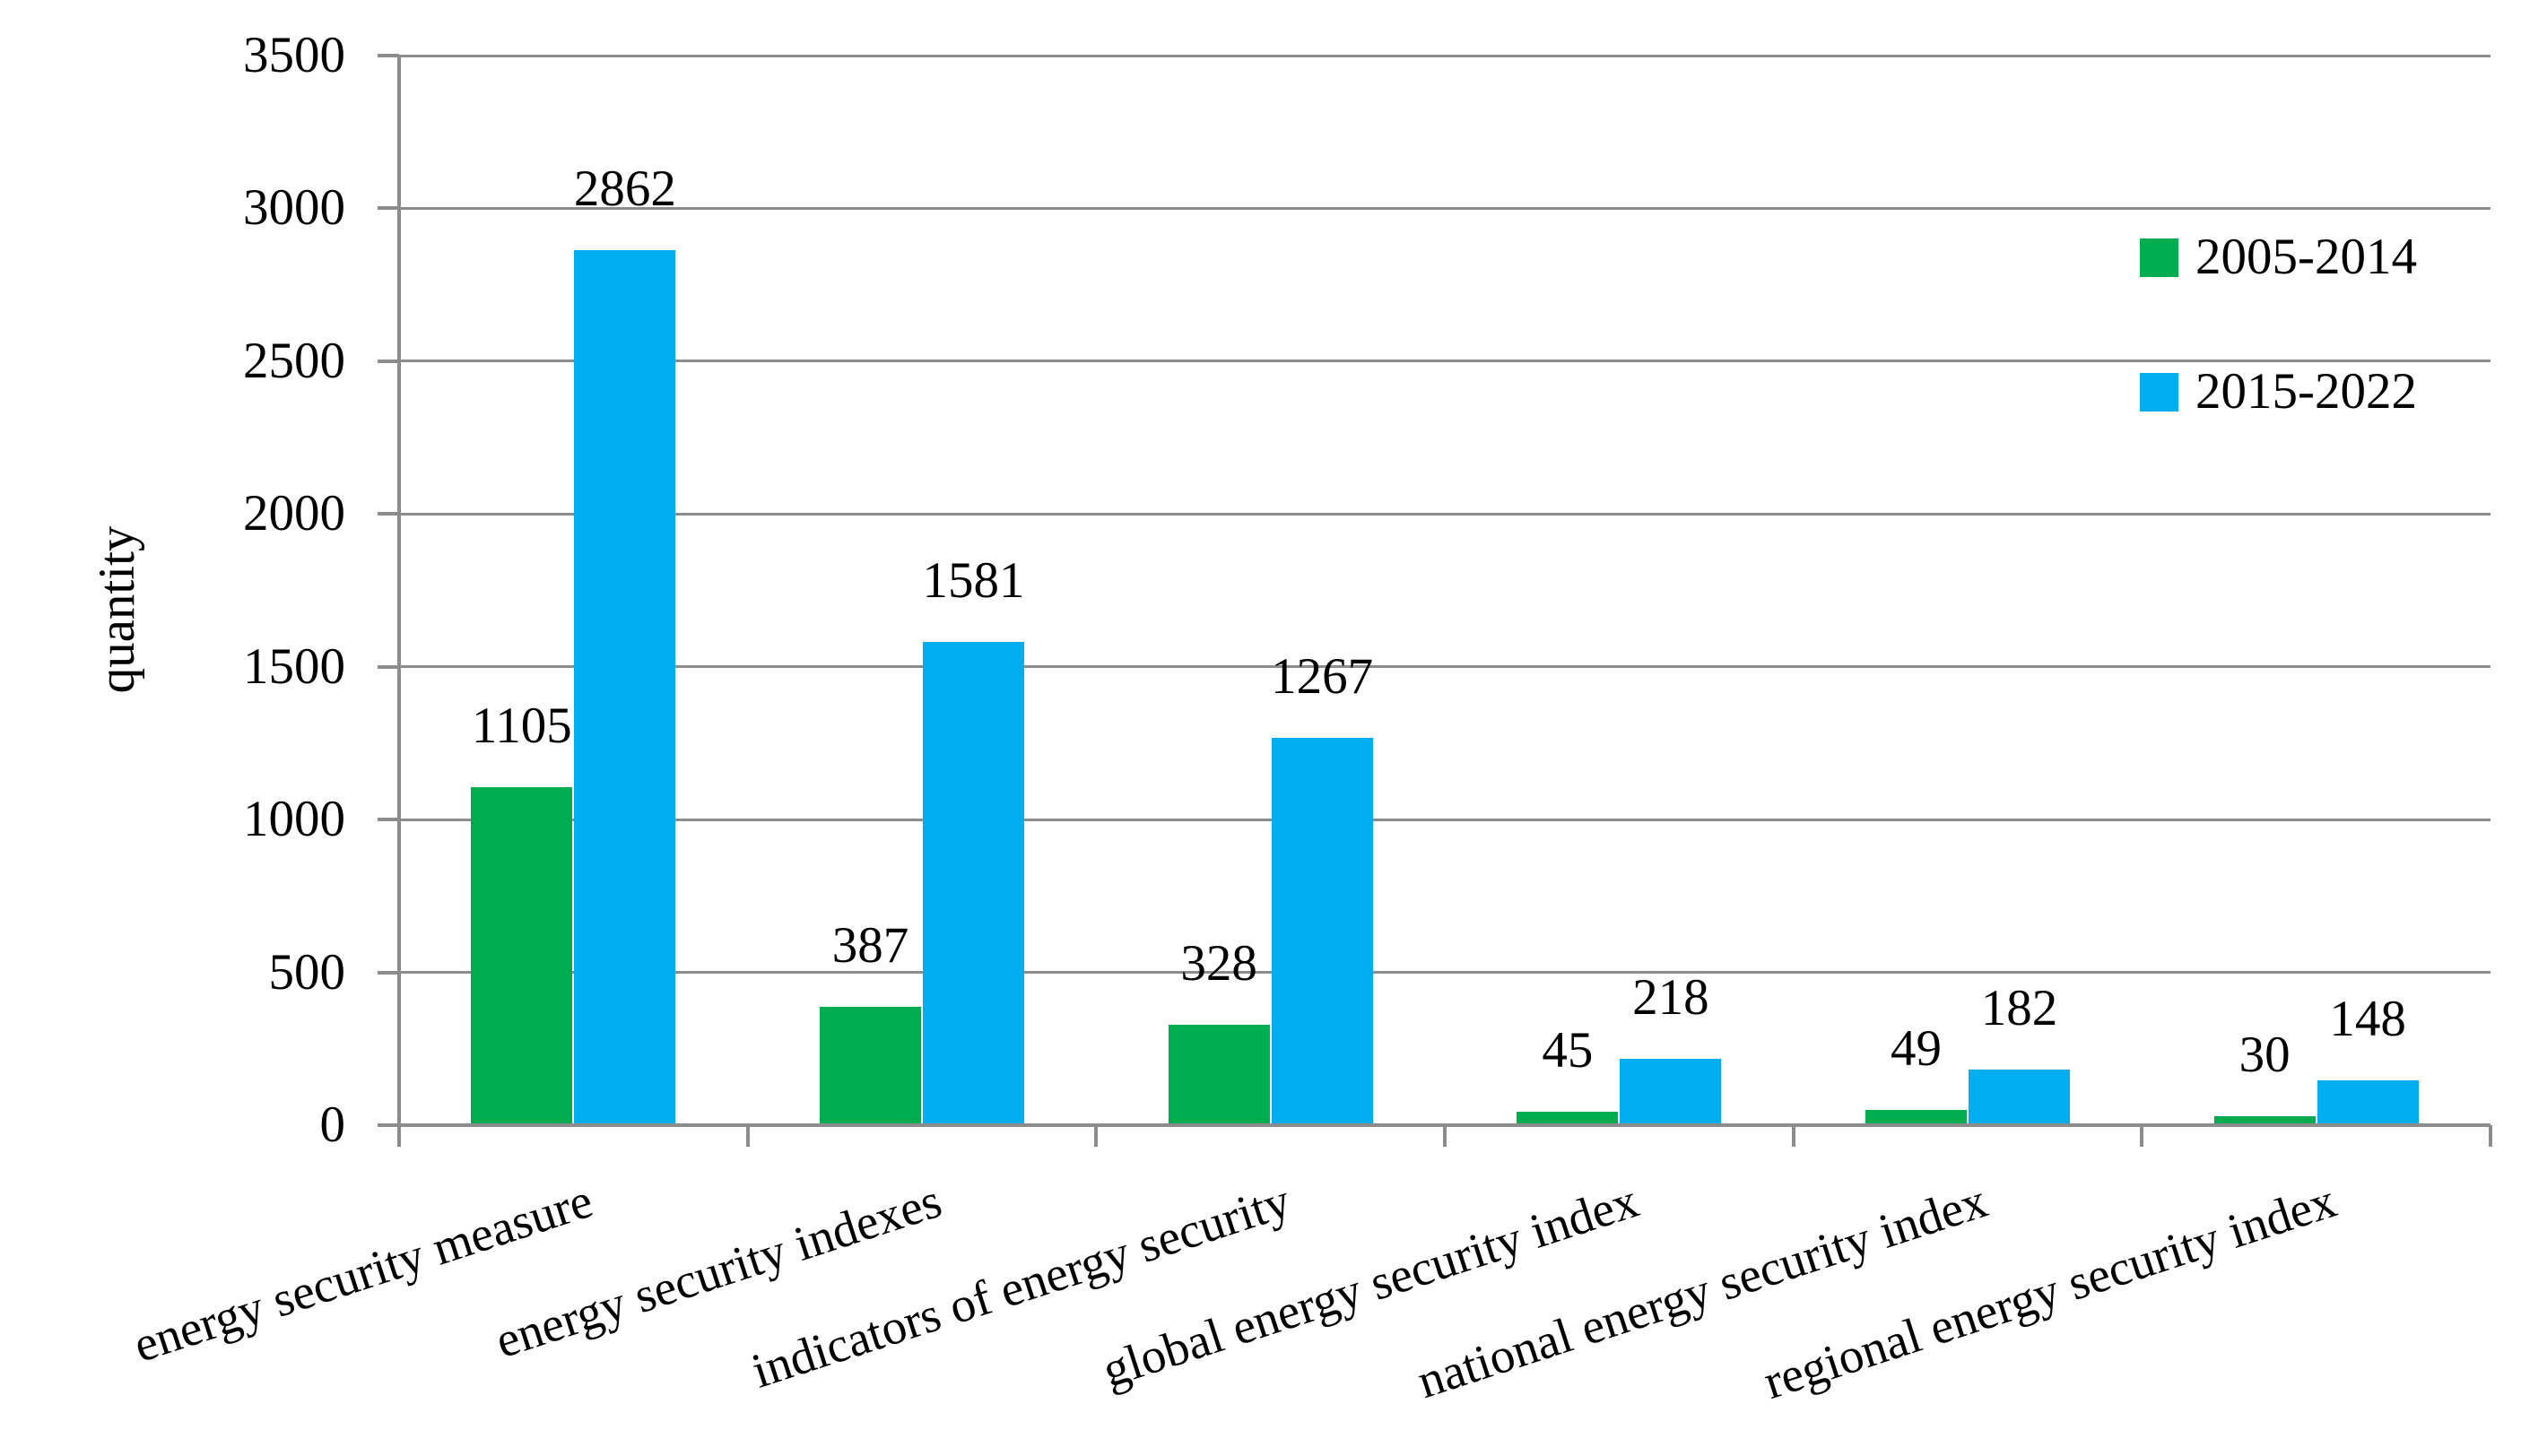 This screenshot has height=1456, width=2521. I want to click on y-tick-label: 2500, so click(294, 360).